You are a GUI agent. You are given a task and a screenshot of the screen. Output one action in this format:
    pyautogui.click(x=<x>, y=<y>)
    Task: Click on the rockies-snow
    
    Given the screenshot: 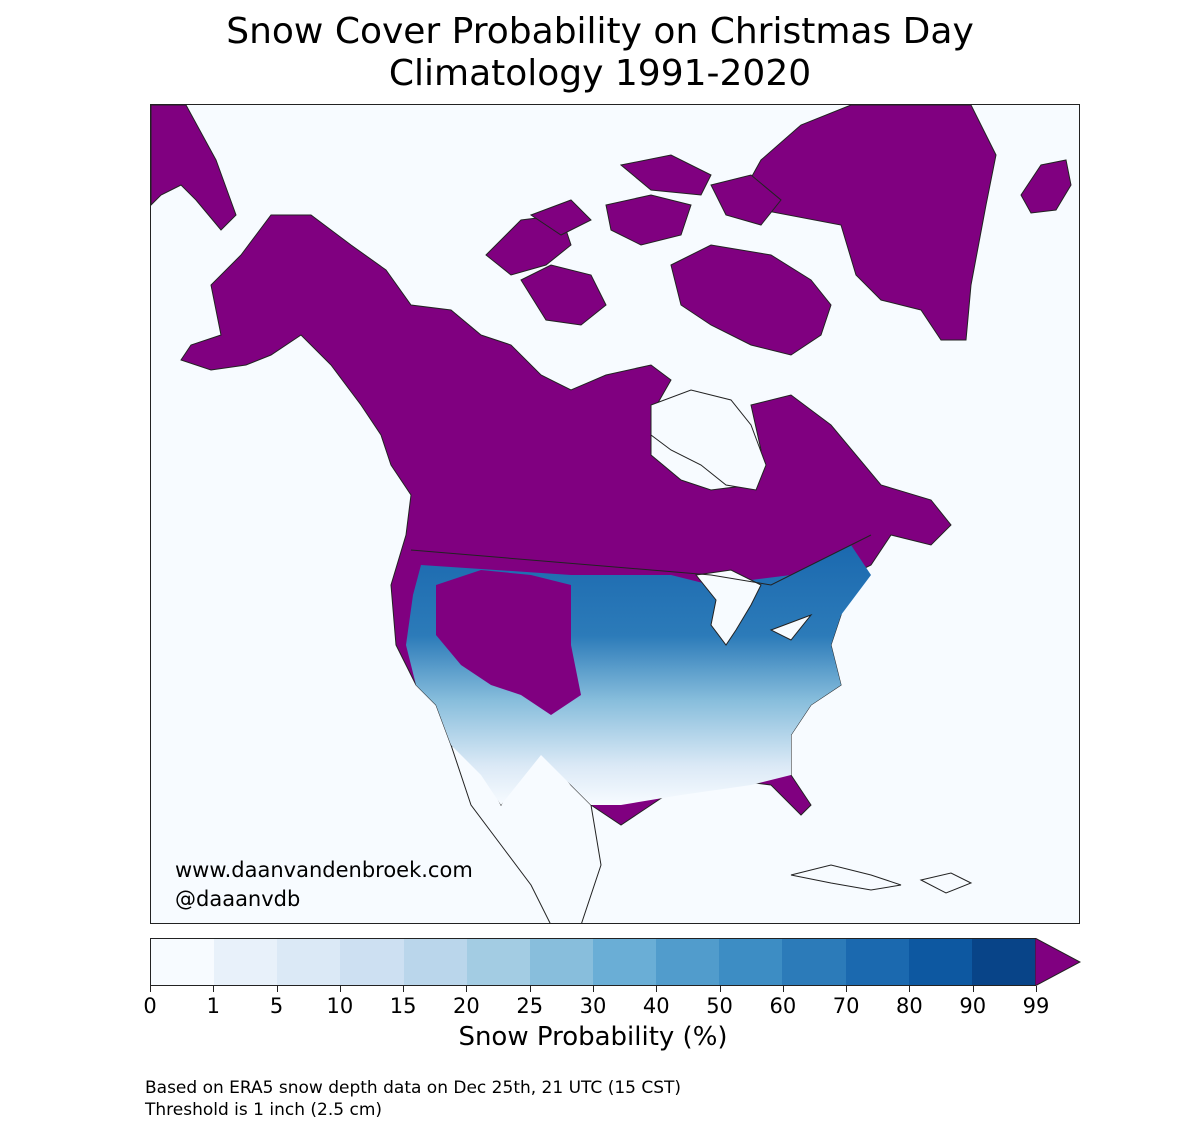 What is the action you would take?
    pyautogui.click(x=508, y=642)
    